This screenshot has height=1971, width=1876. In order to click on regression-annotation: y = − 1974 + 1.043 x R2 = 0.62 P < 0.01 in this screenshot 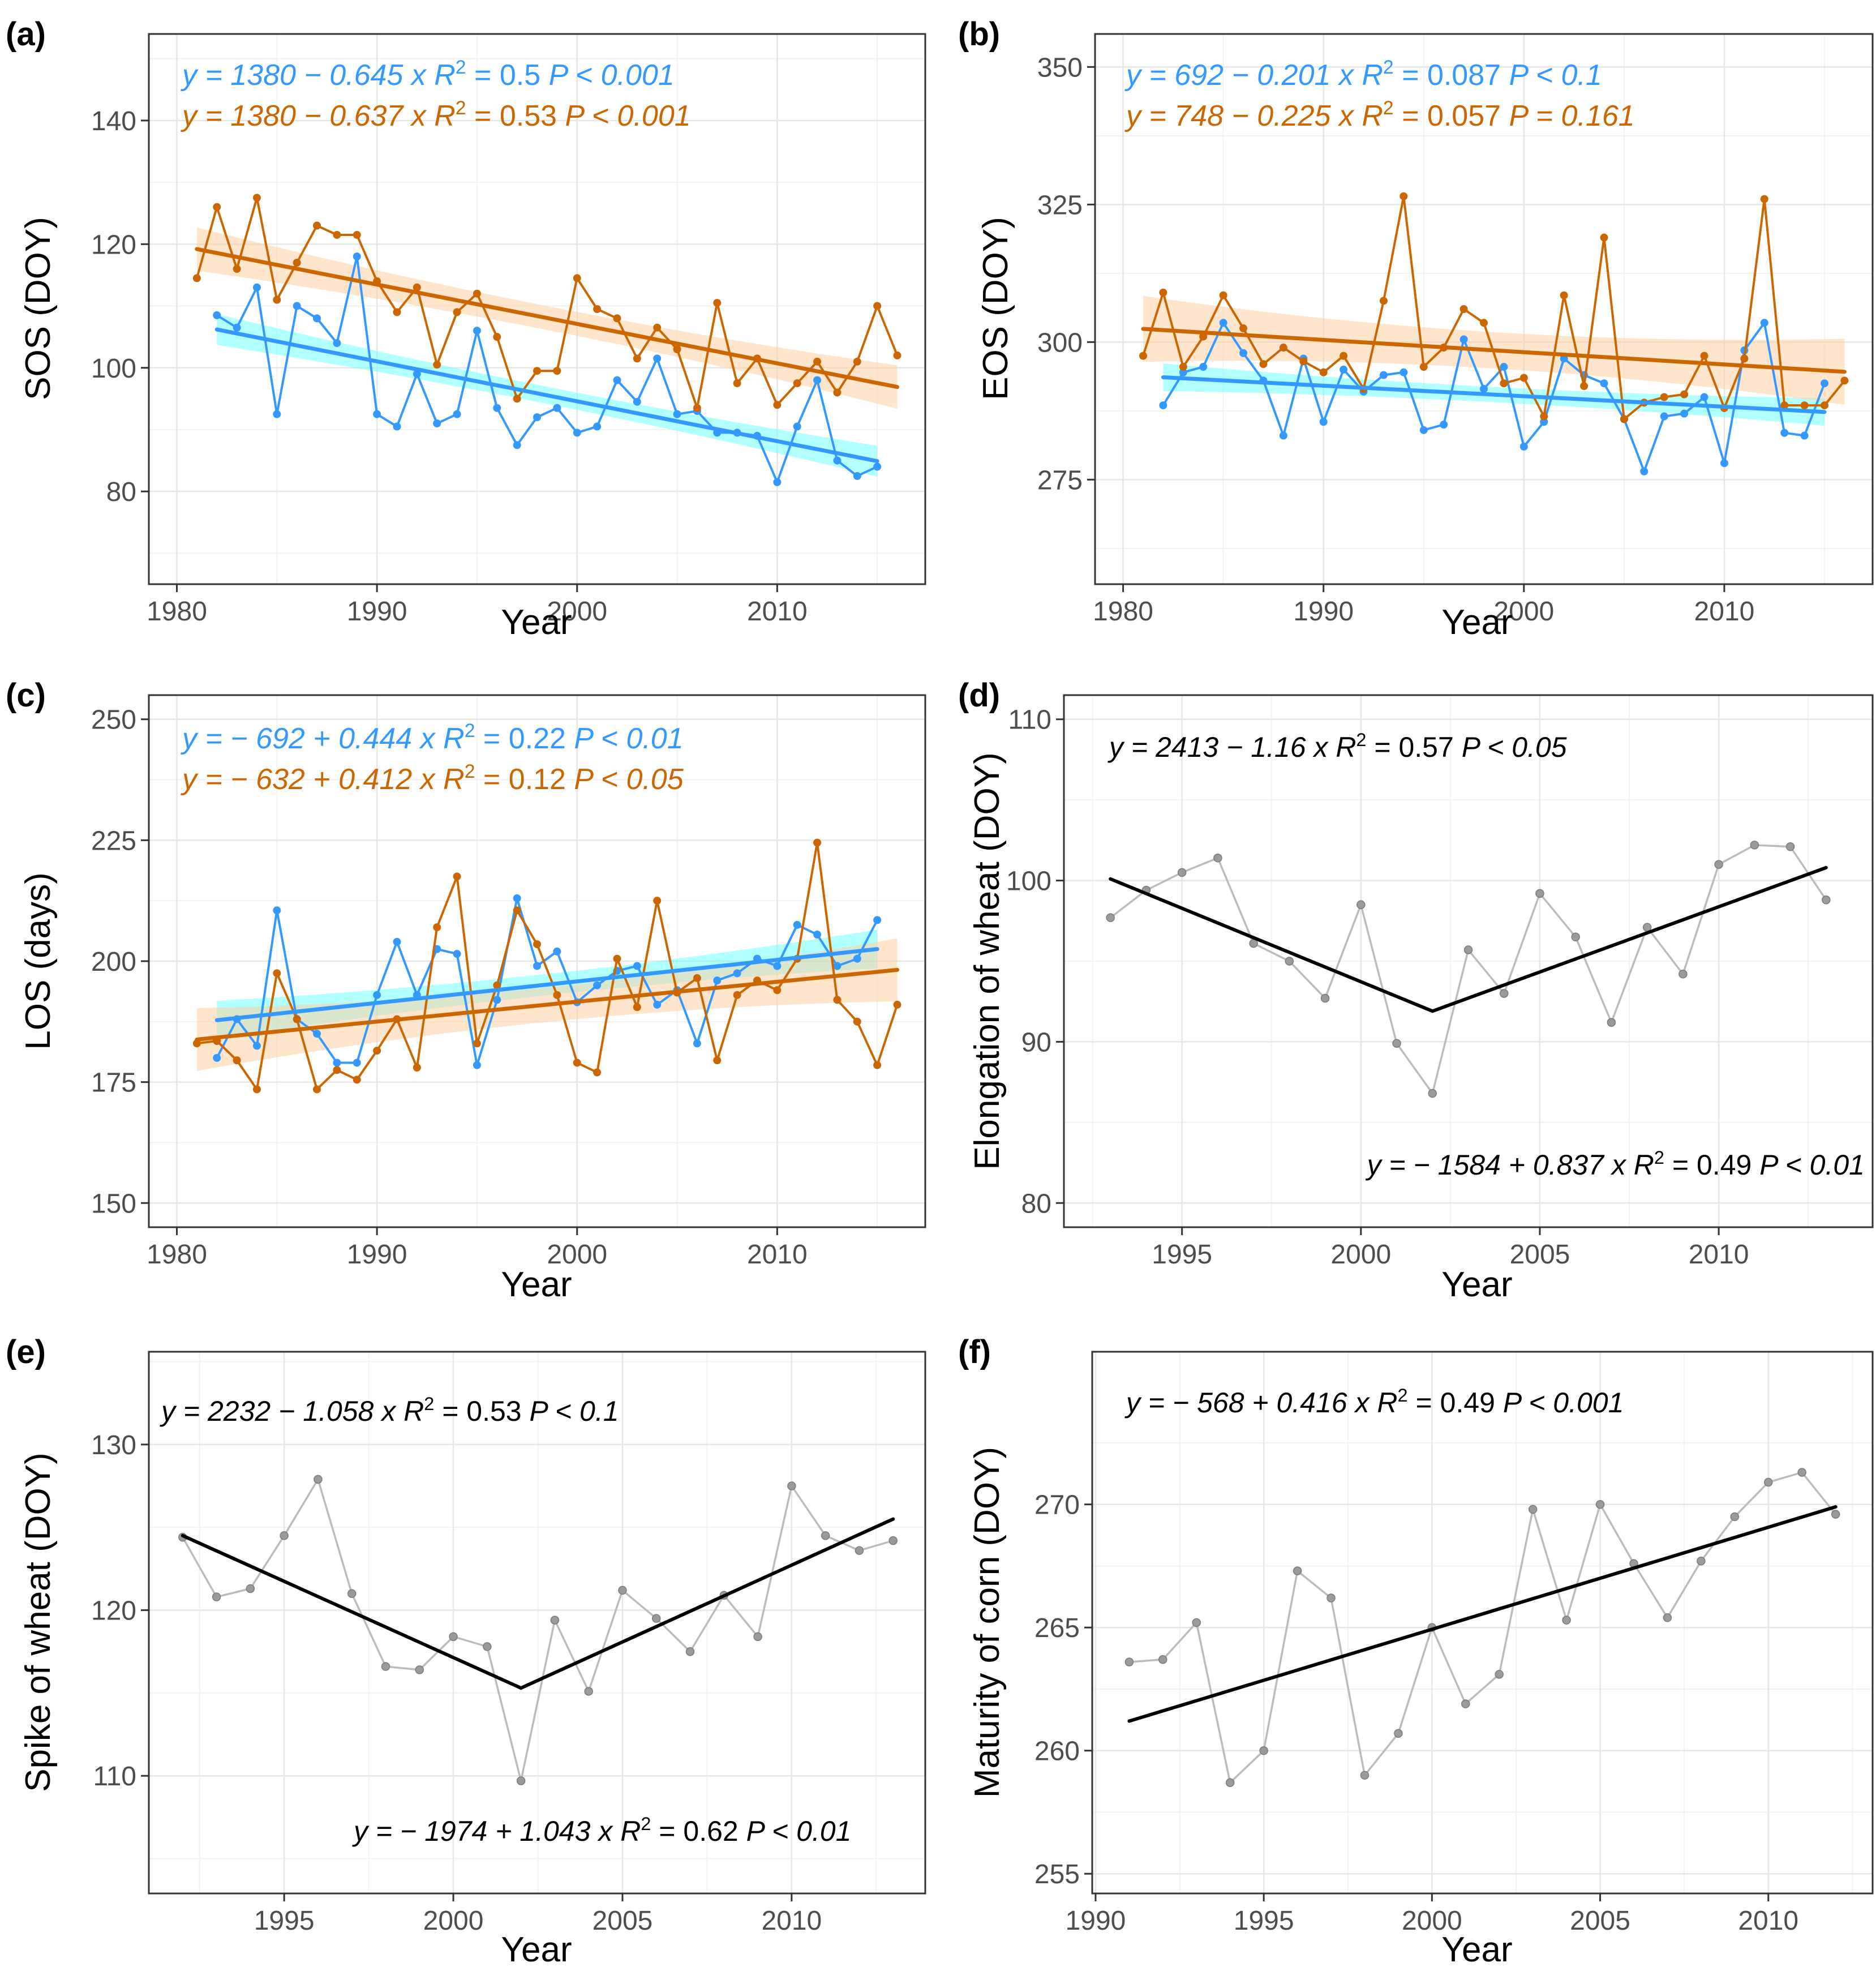, I will do `click(601, 1830)`.